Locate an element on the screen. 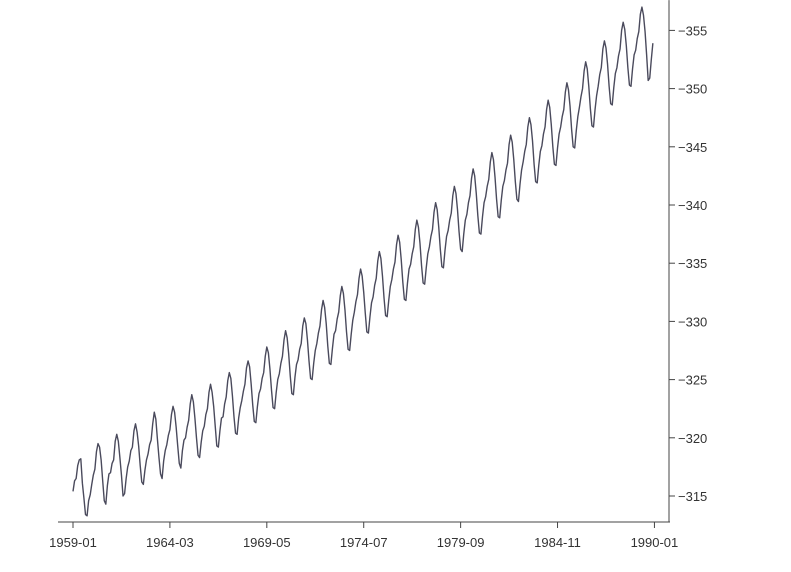 The image size is (791, 572). y-tick-label: −320 is located at coordinates (692, 438).